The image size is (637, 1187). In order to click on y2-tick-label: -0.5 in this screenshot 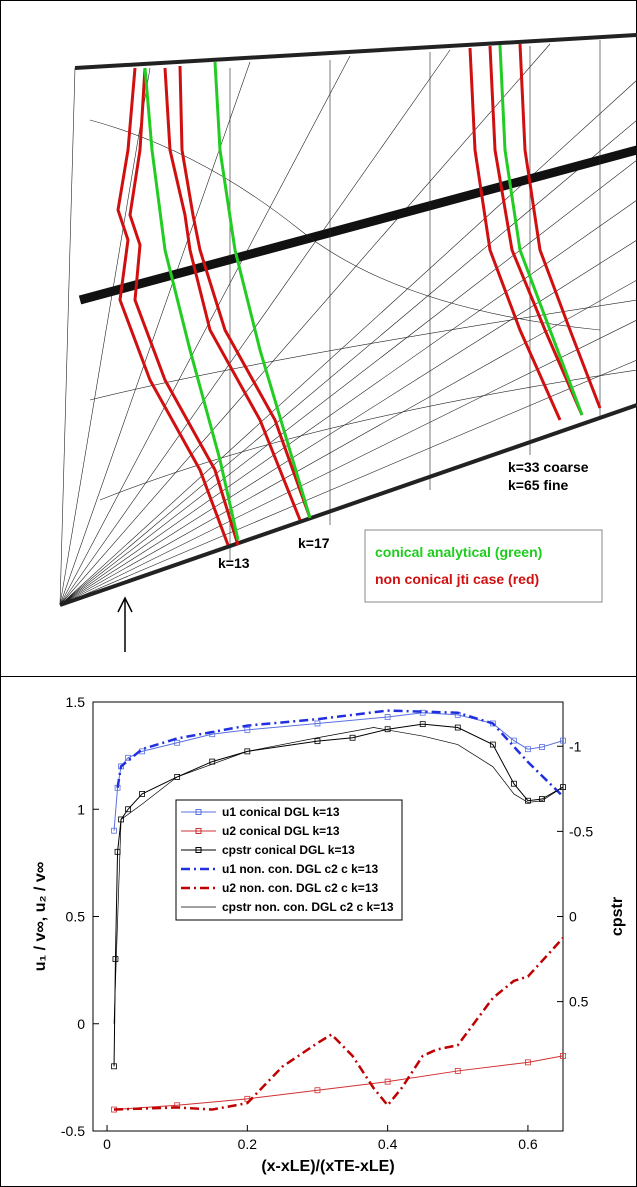, I will do `click(581, 831)`.